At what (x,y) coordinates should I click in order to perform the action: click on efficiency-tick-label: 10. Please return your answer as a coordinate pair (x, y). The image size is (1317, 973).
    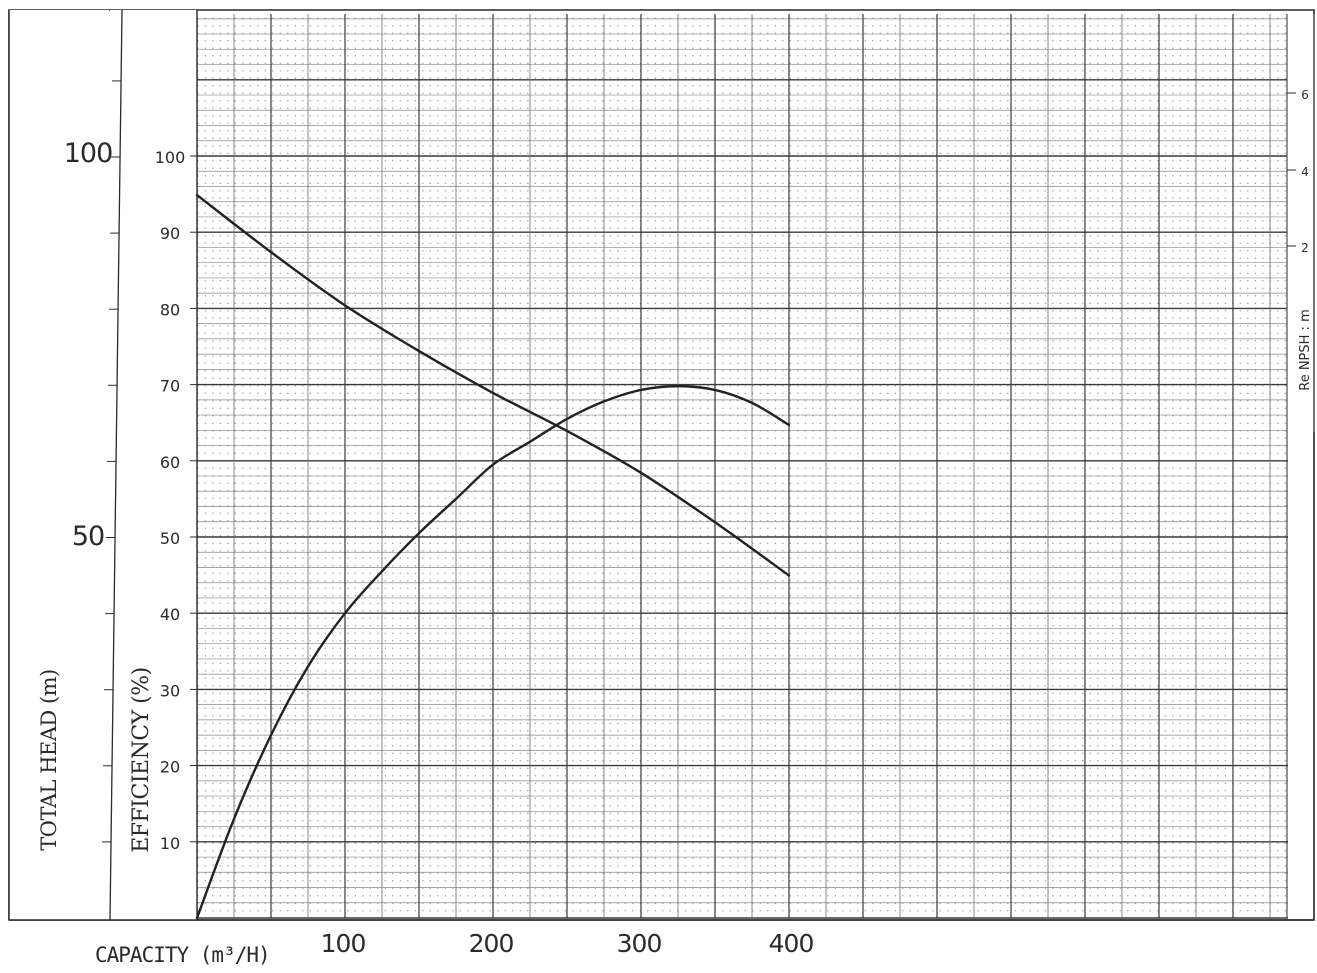
    Looking at the image, I should click on (170, 843).